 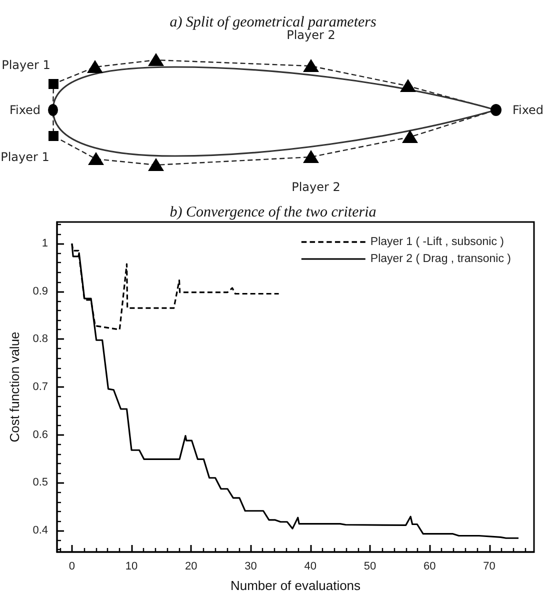 What do you see at coordinates (296, 585) in the screenshot?
I see `x-axis-title: Number of evaluations` at bounding box center [296, 585].